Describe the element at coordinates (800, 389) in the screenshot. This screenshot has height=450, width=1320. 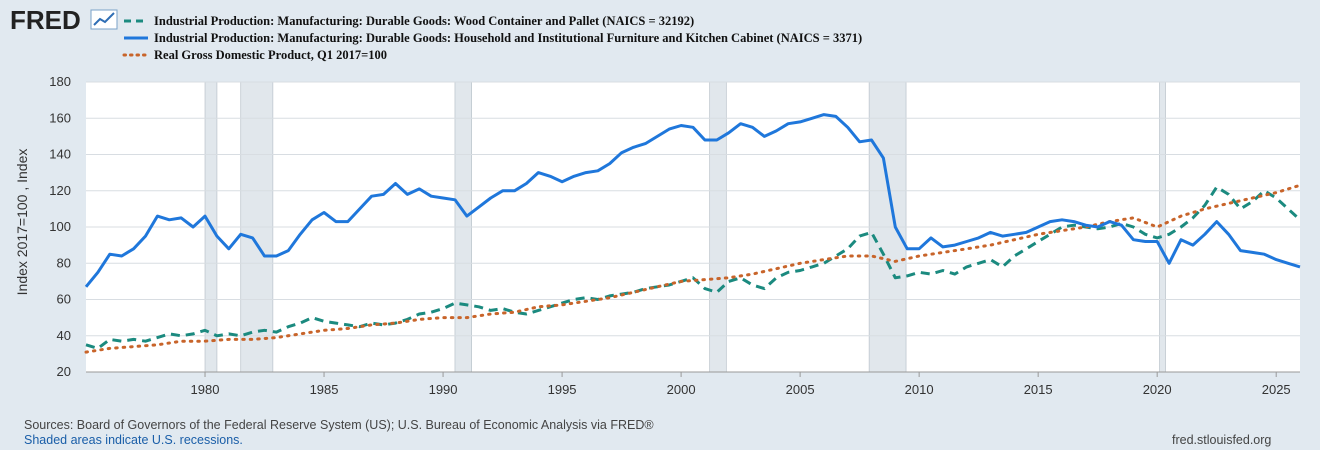
I see `x-tick-label: 2005` at that location.